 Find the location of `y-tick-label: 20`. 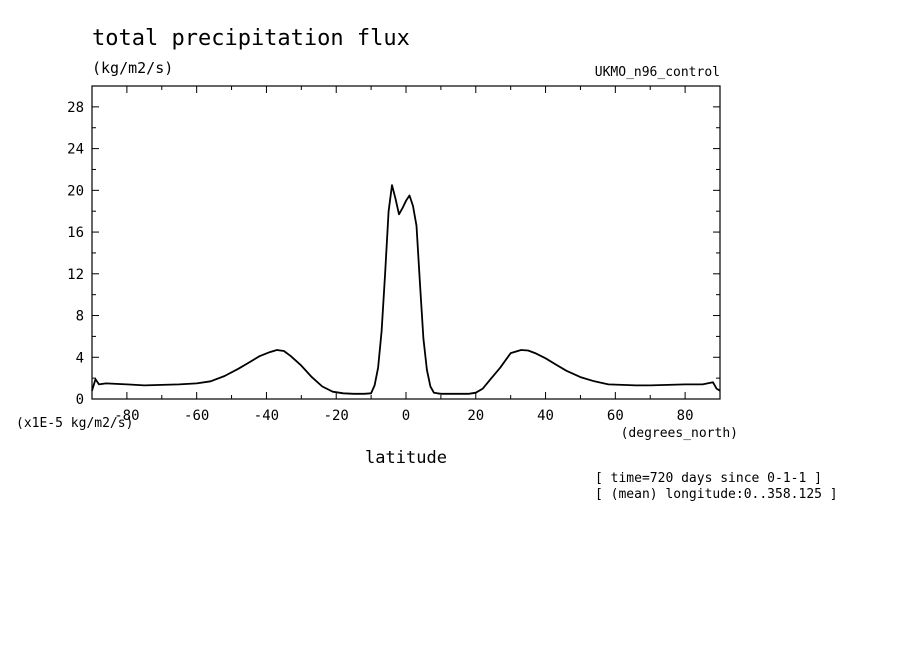

y-tick-label: 20 is located at coordinates (75, 191).